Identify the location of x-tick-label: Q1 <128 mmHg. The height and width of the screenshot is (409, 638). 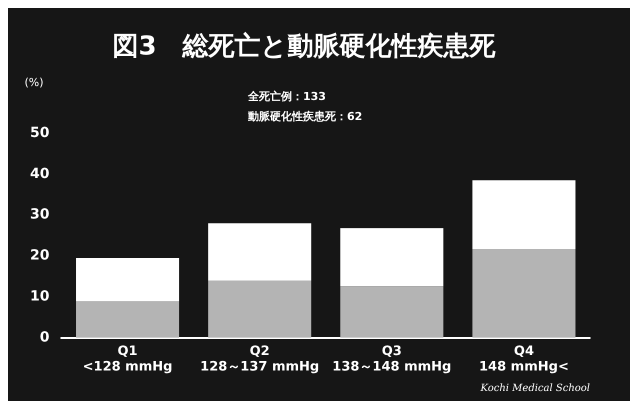
(127, 359).